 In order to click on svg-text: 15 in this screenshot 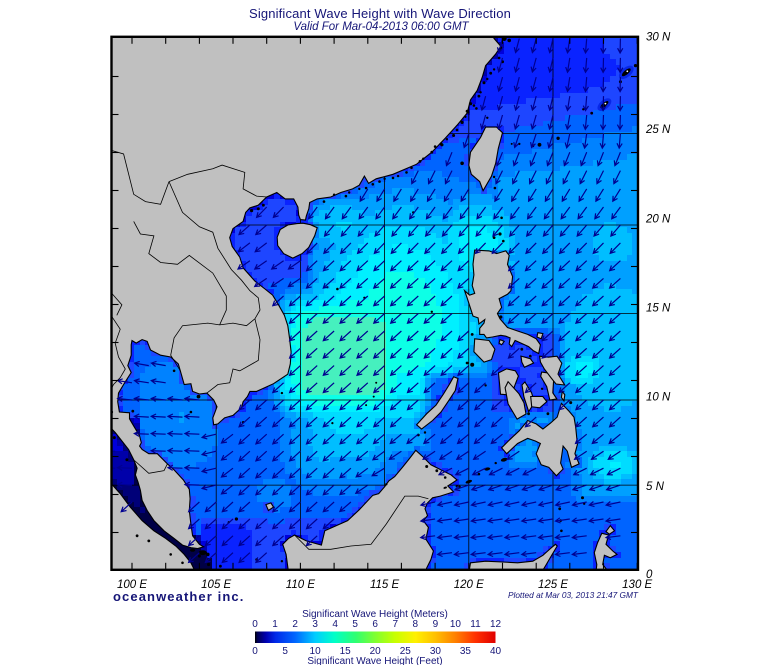, I will do `click(346, 651)`.